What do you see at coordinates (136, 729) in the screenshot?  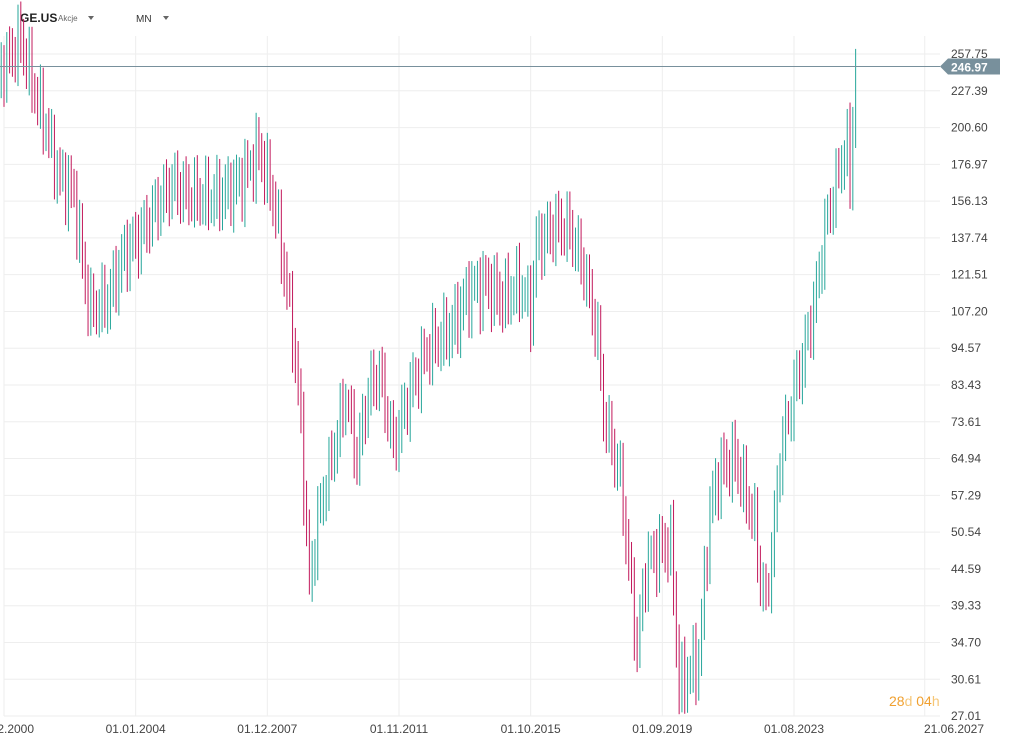 I see `x-tick-label: 01.01.2004` at bounding box center [136, 729].